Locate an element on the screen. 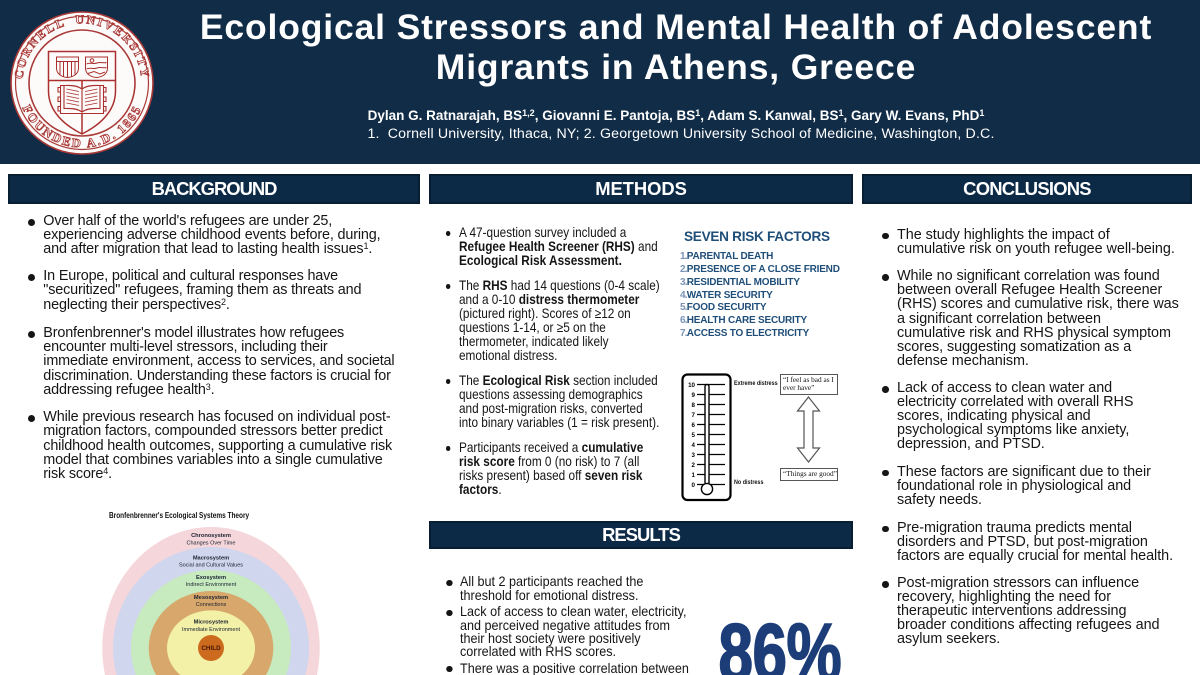  svg-text: 10 is located at coordinates (691, 385).